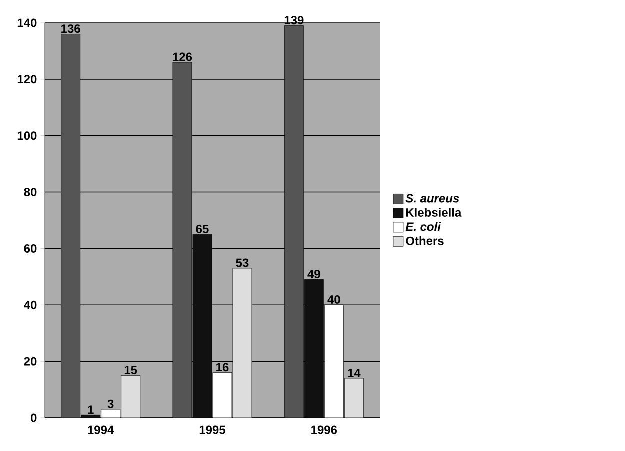  Describe the element at coordinates (314, 274) in the screenshot. I see `data-label: 49` at that location.